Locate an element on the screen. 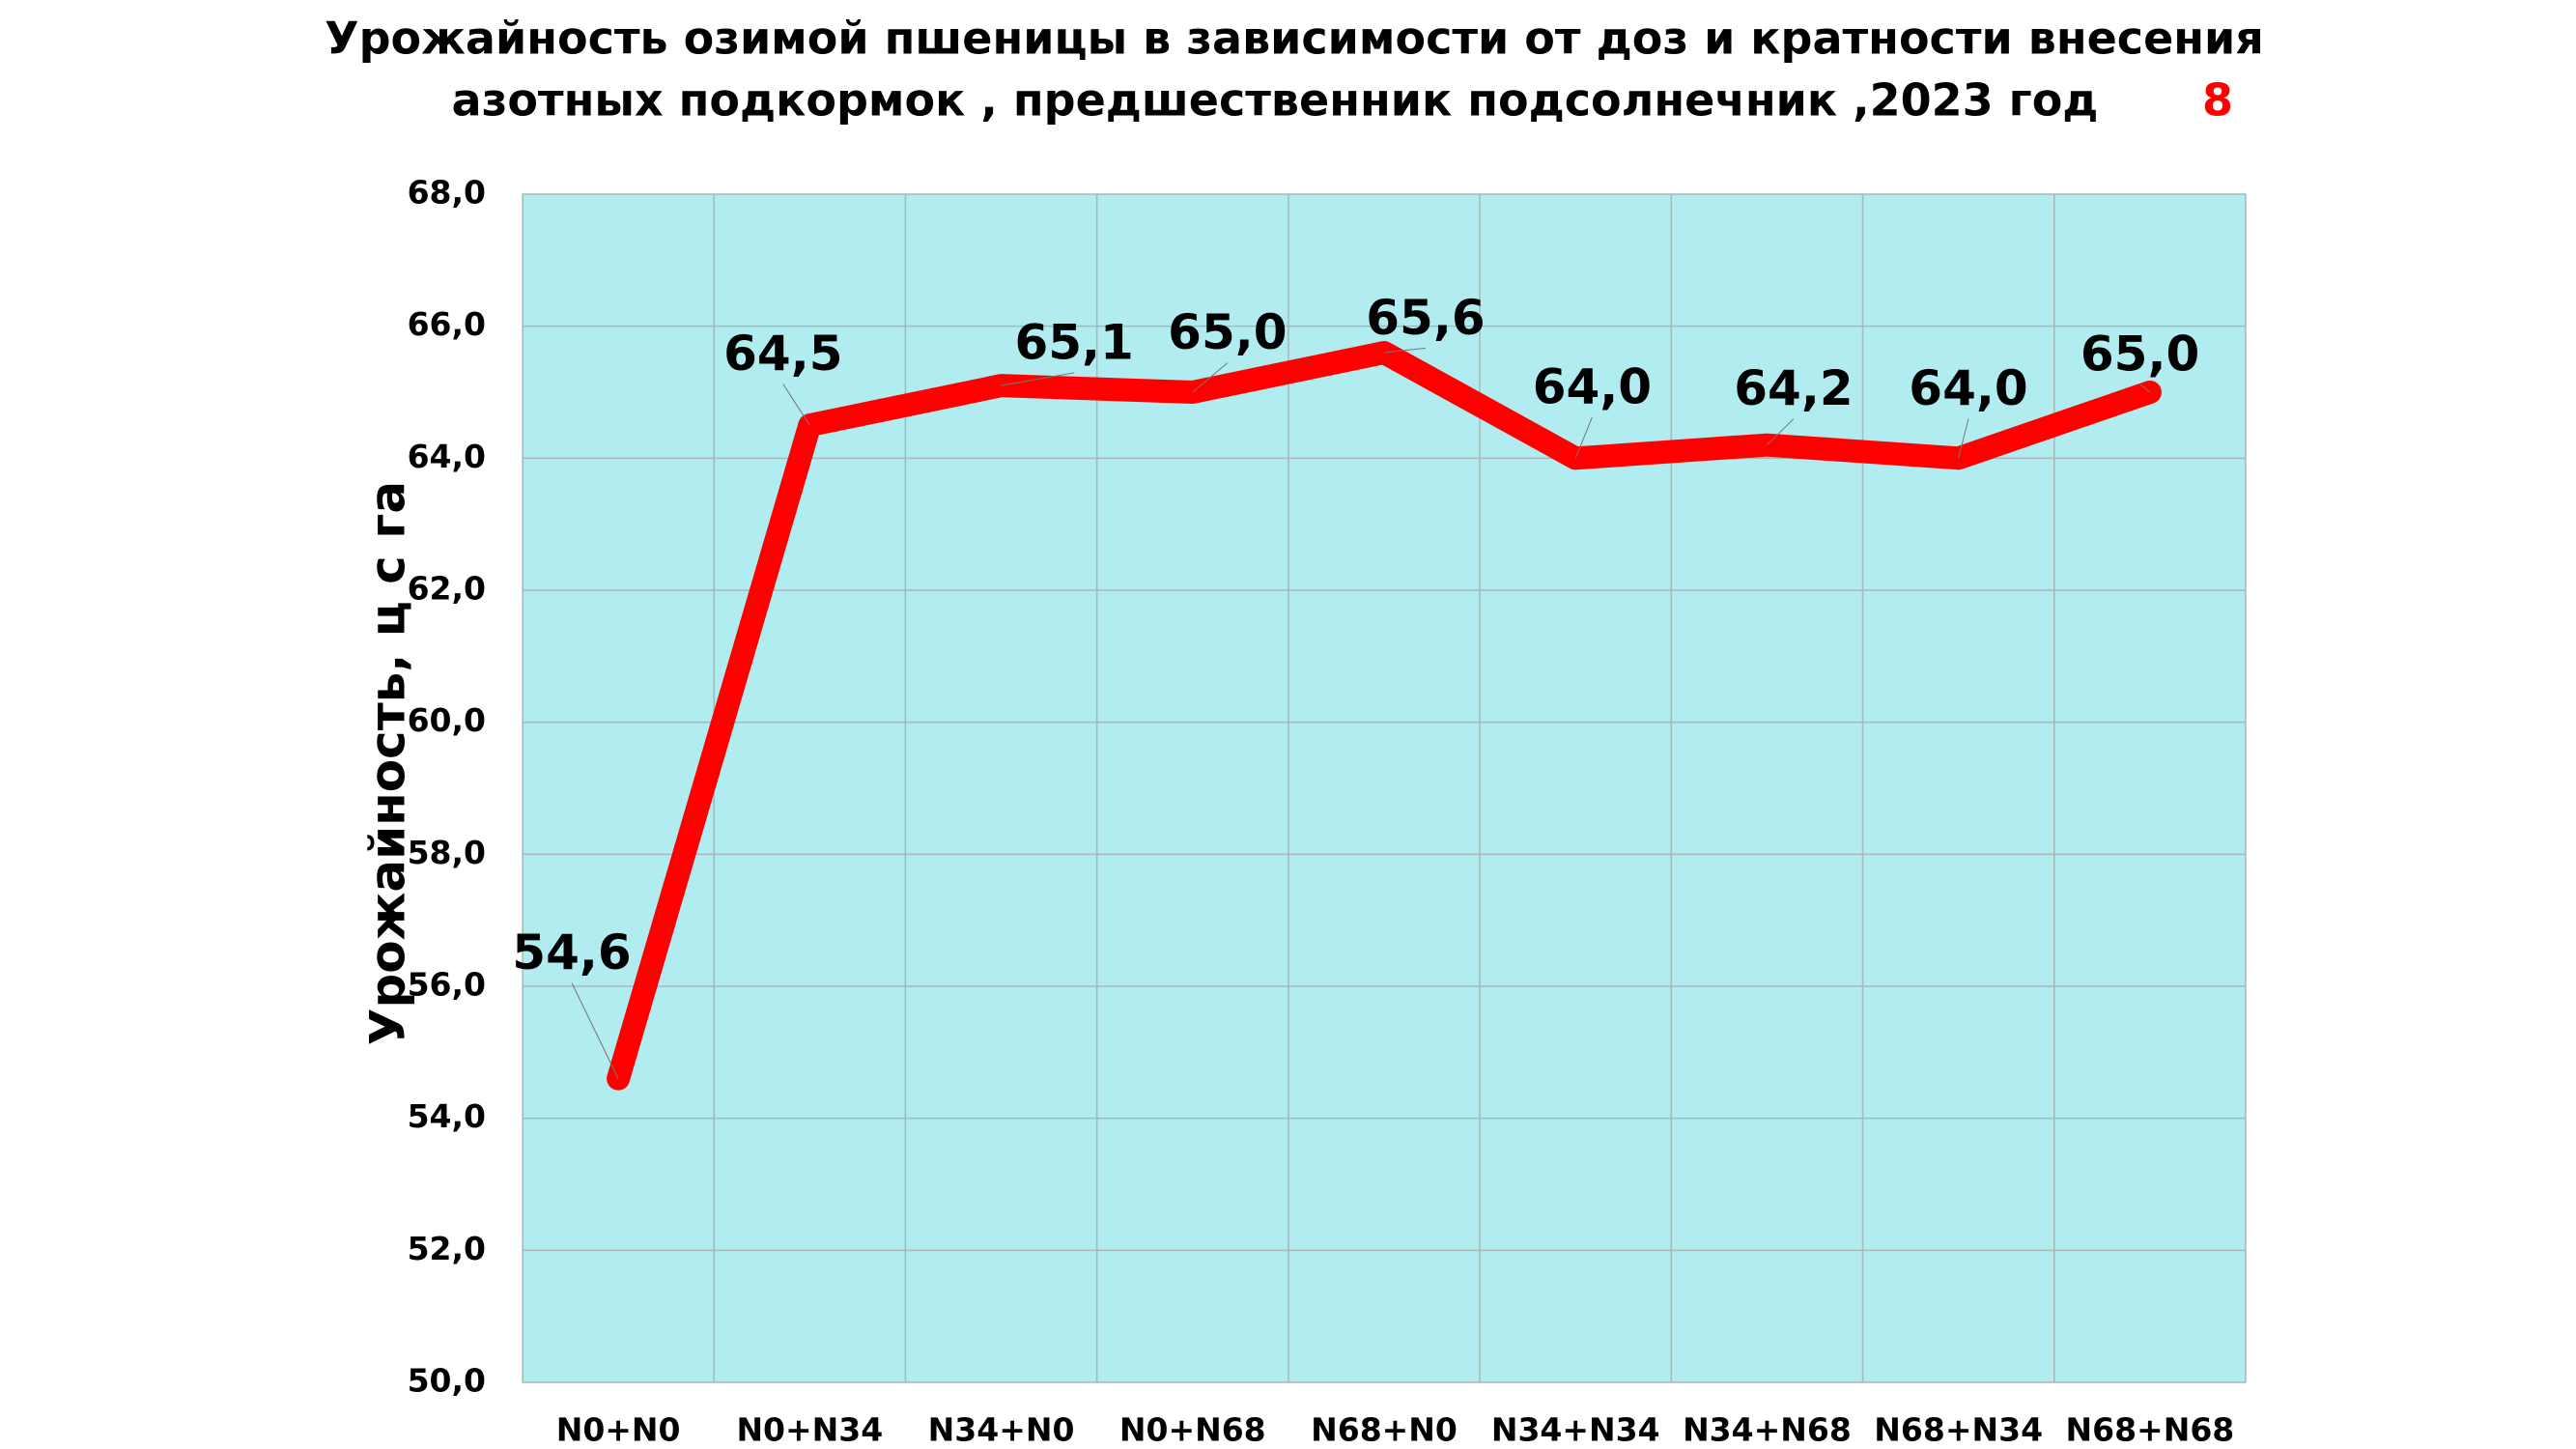 This screenshot has width=2576, height=1449. data-label: 65,6 is located at coordinates (1425, 318).